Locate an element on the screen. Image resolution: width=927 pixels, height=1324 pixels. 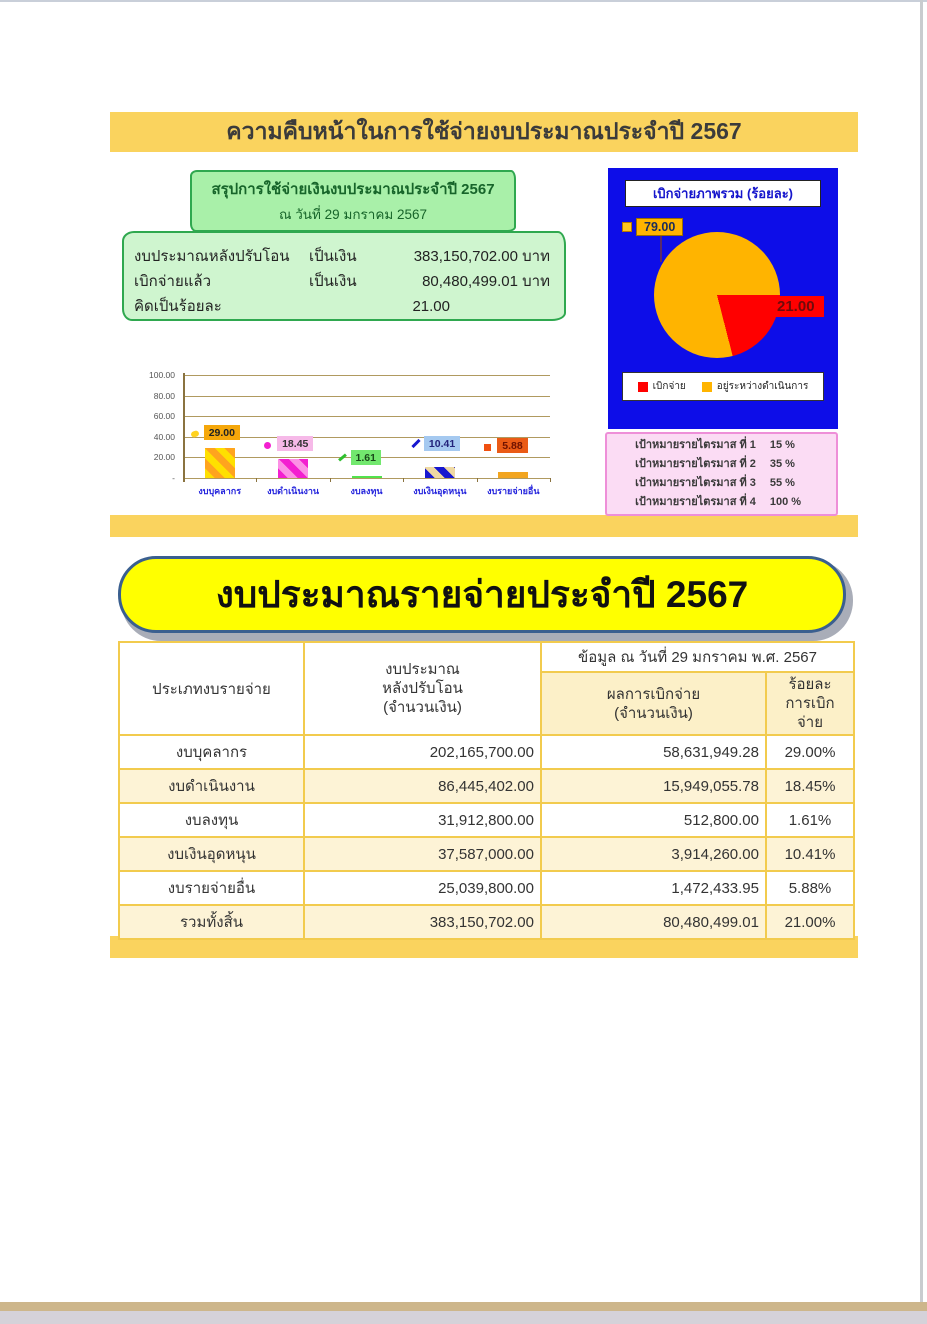
page-bottom-bar is located at coordinates (463, 1306).